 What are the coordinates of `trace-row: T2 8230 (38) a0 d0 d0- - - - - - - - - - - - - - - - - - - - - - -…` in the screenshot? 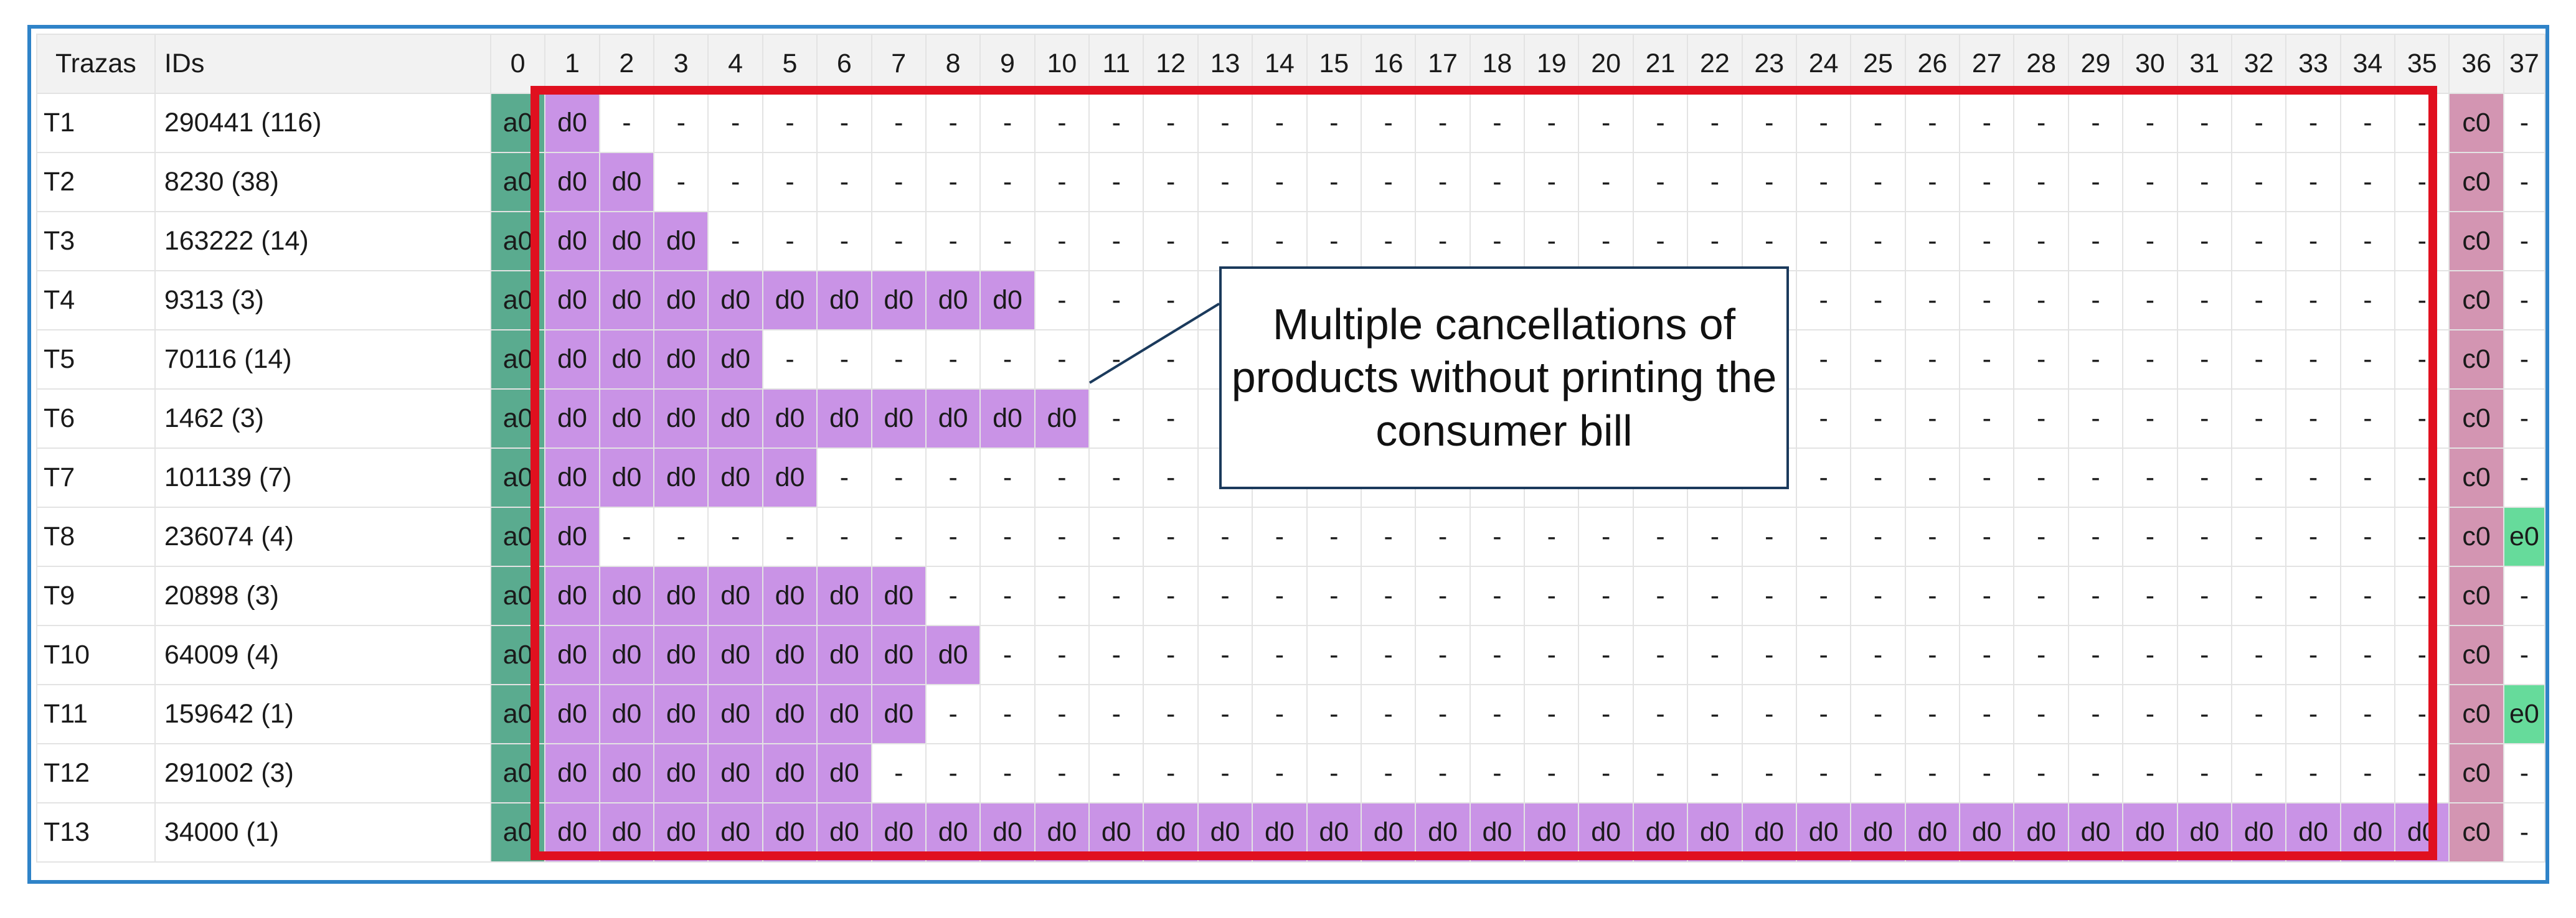 It's located at (1290, 182).